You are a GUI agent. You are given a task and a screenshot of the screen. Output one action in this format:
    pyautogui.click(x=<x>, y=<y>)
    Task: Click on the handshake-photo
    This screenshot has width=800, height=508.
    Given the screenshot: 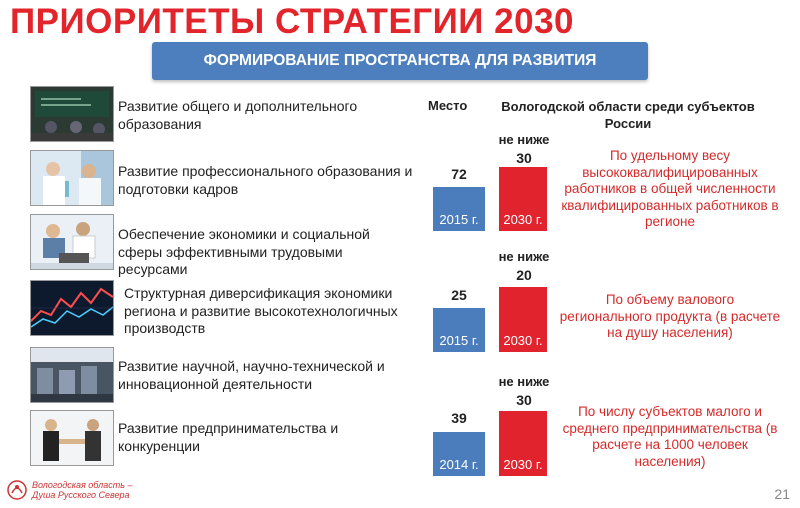 What is the action you would take?
    pyautogui.click(x=72, y=438)
    